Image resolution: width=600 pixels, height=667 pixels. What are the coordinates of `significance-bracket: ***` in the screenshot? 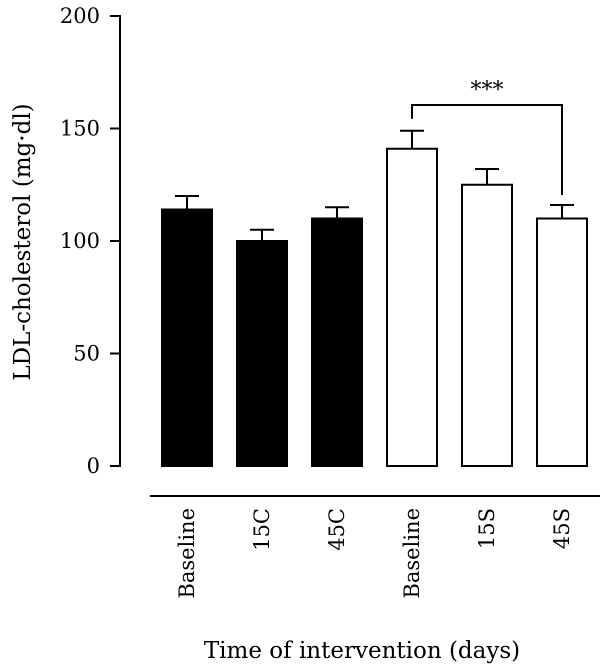 It's located at (487, 136).